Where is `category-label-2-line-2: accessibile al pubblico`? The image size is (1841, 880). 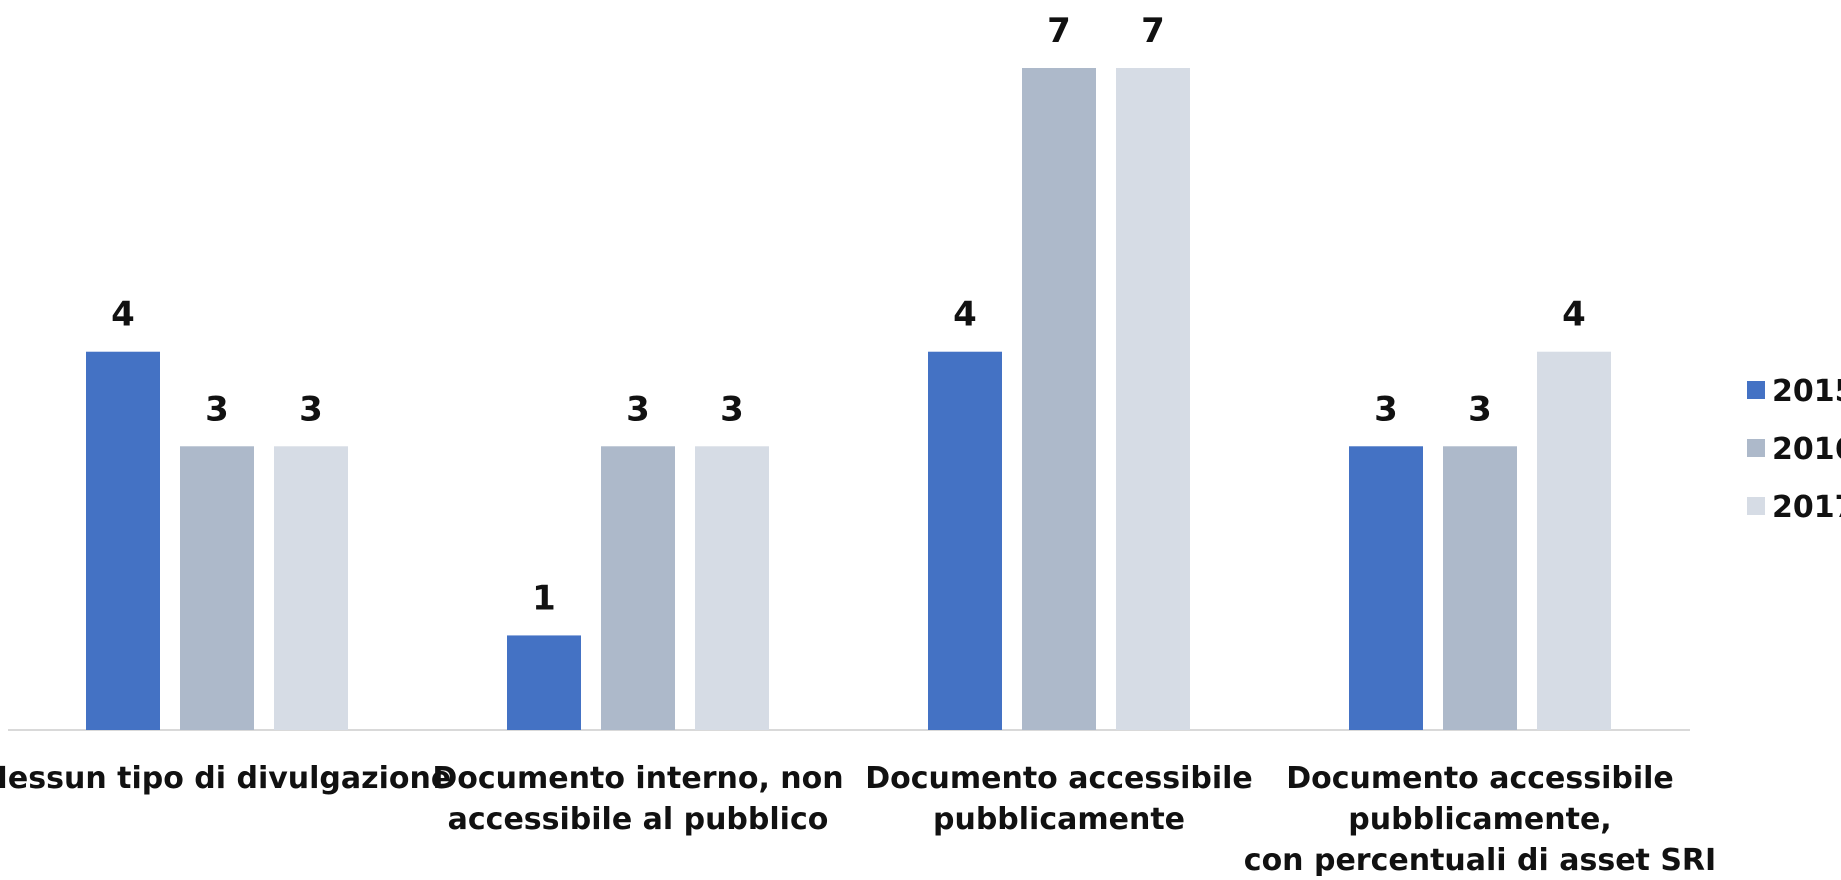 category-label-2-line-2: accessibile al pubblico is located at coordinates (638, 819).